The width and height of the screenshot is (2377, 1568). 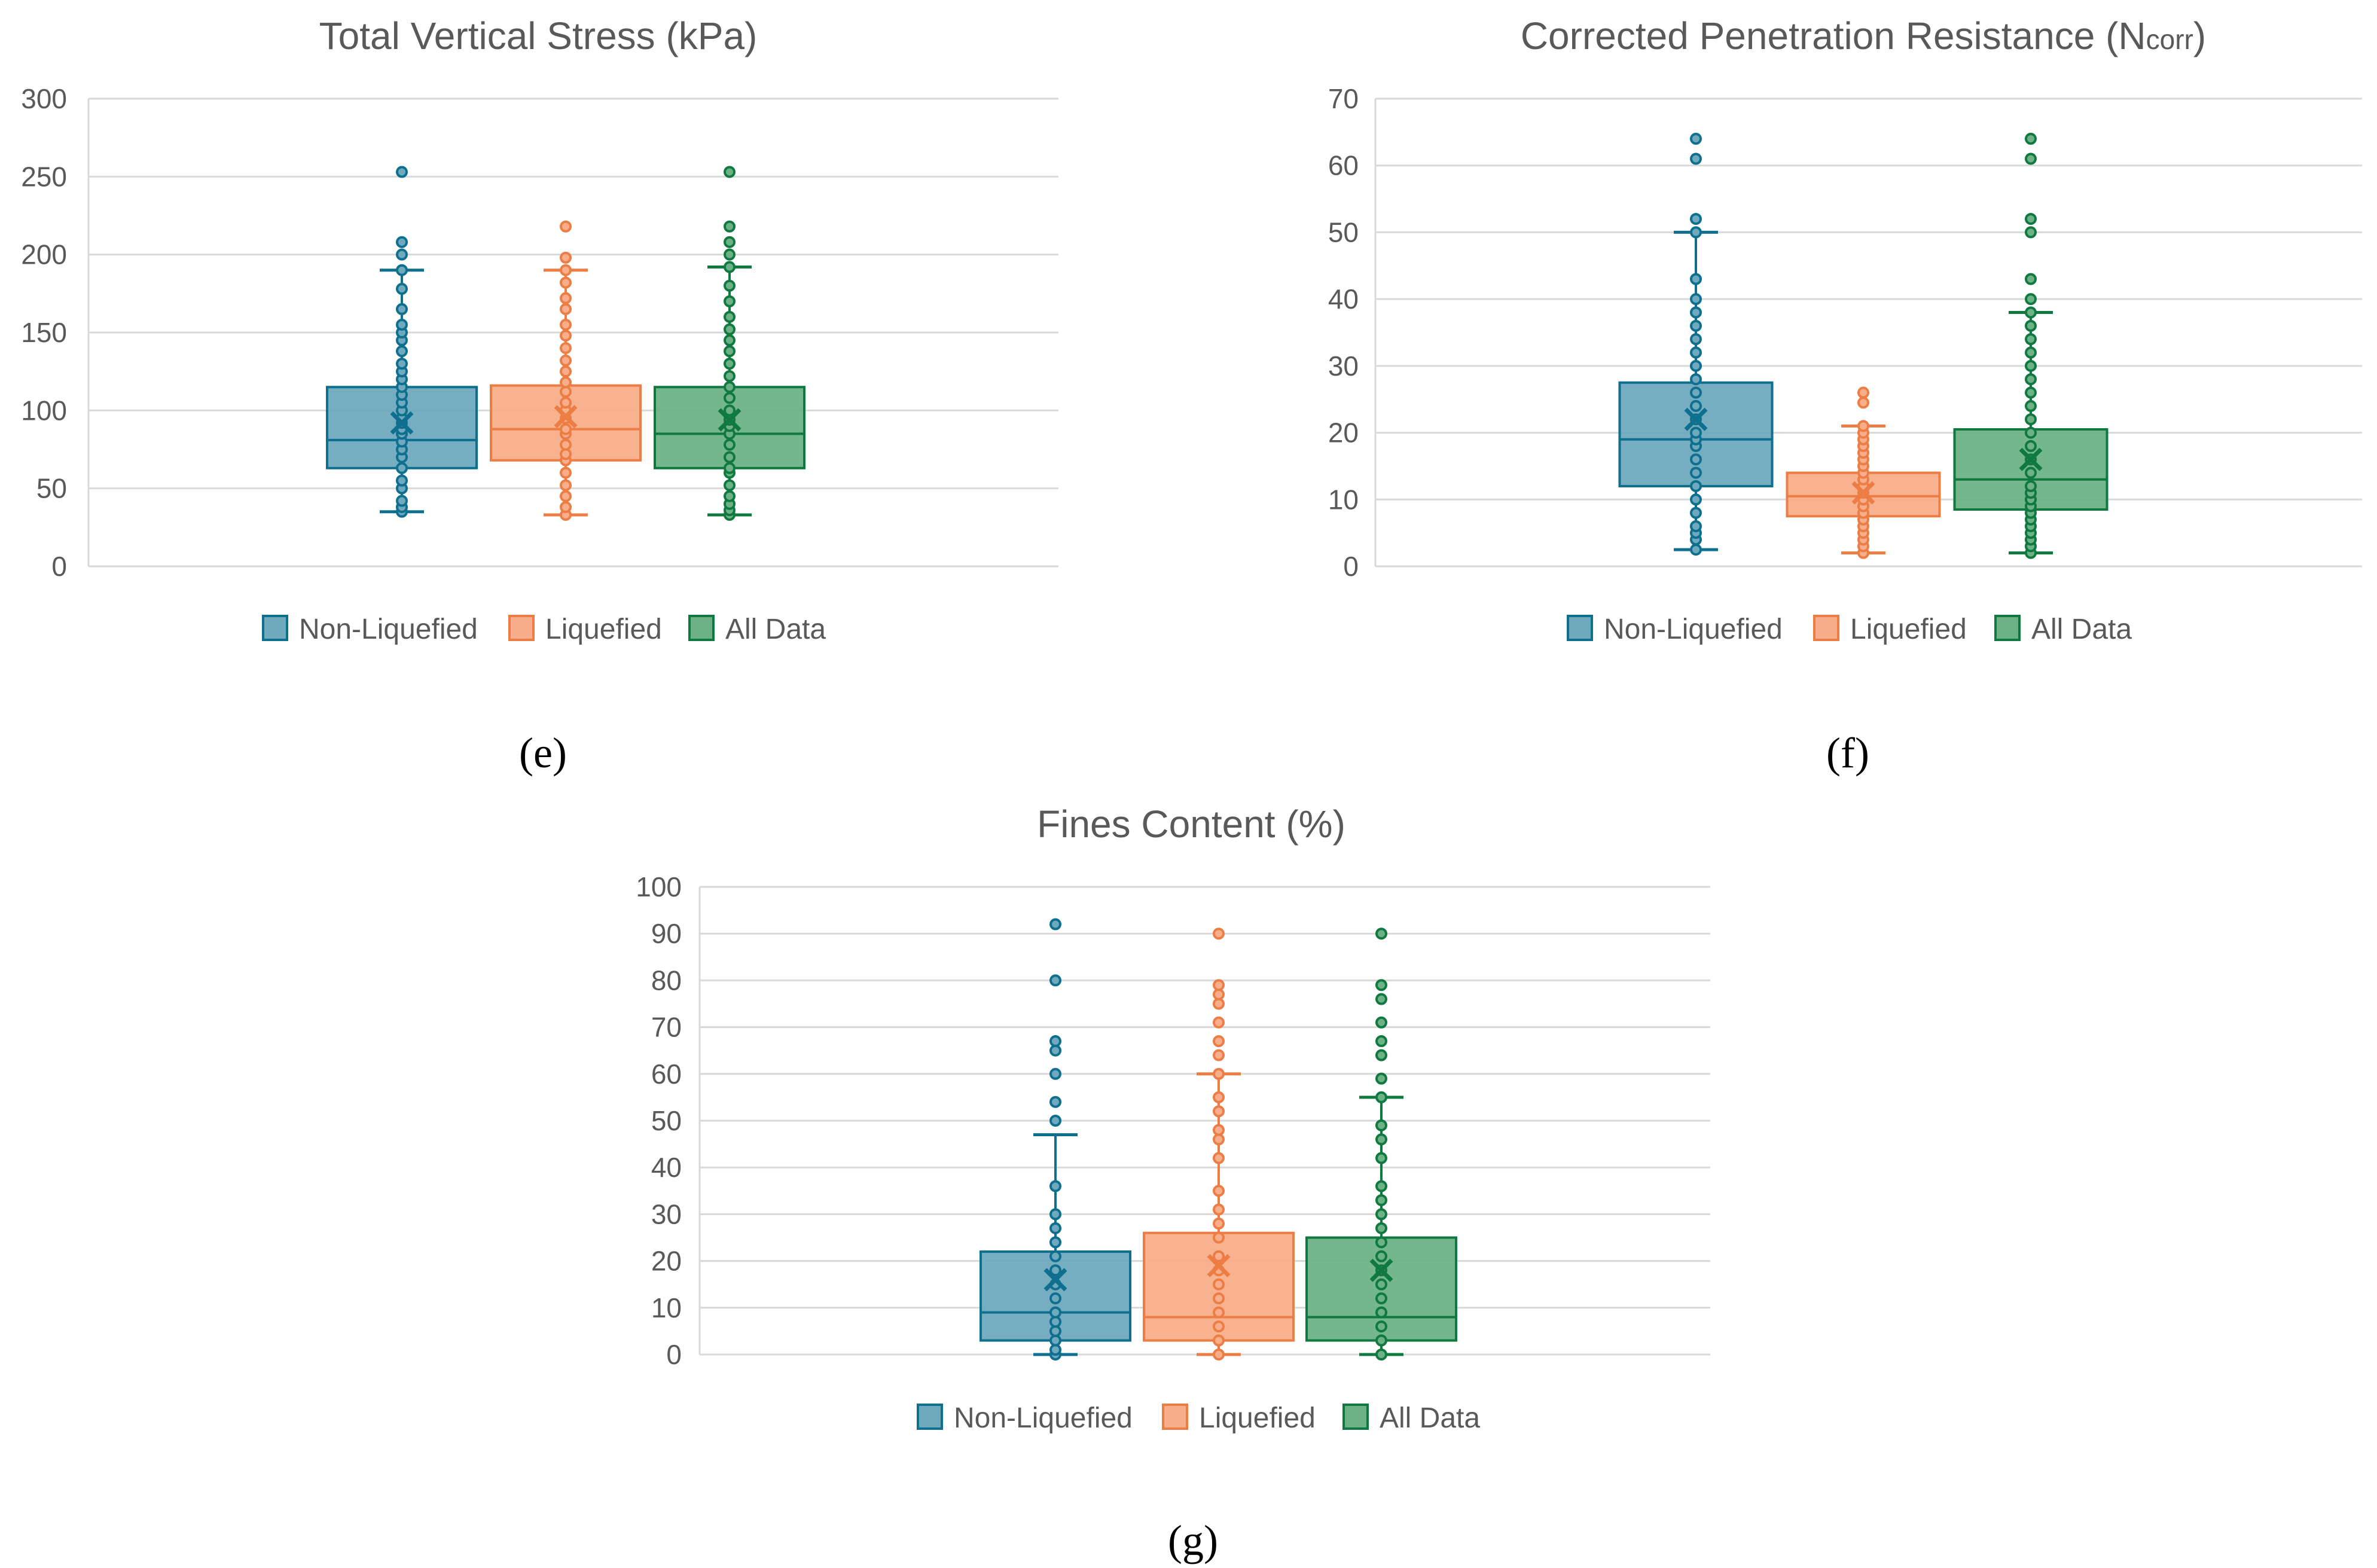 I want to click on panel-label: (g), so click(x=1193, y=1540).